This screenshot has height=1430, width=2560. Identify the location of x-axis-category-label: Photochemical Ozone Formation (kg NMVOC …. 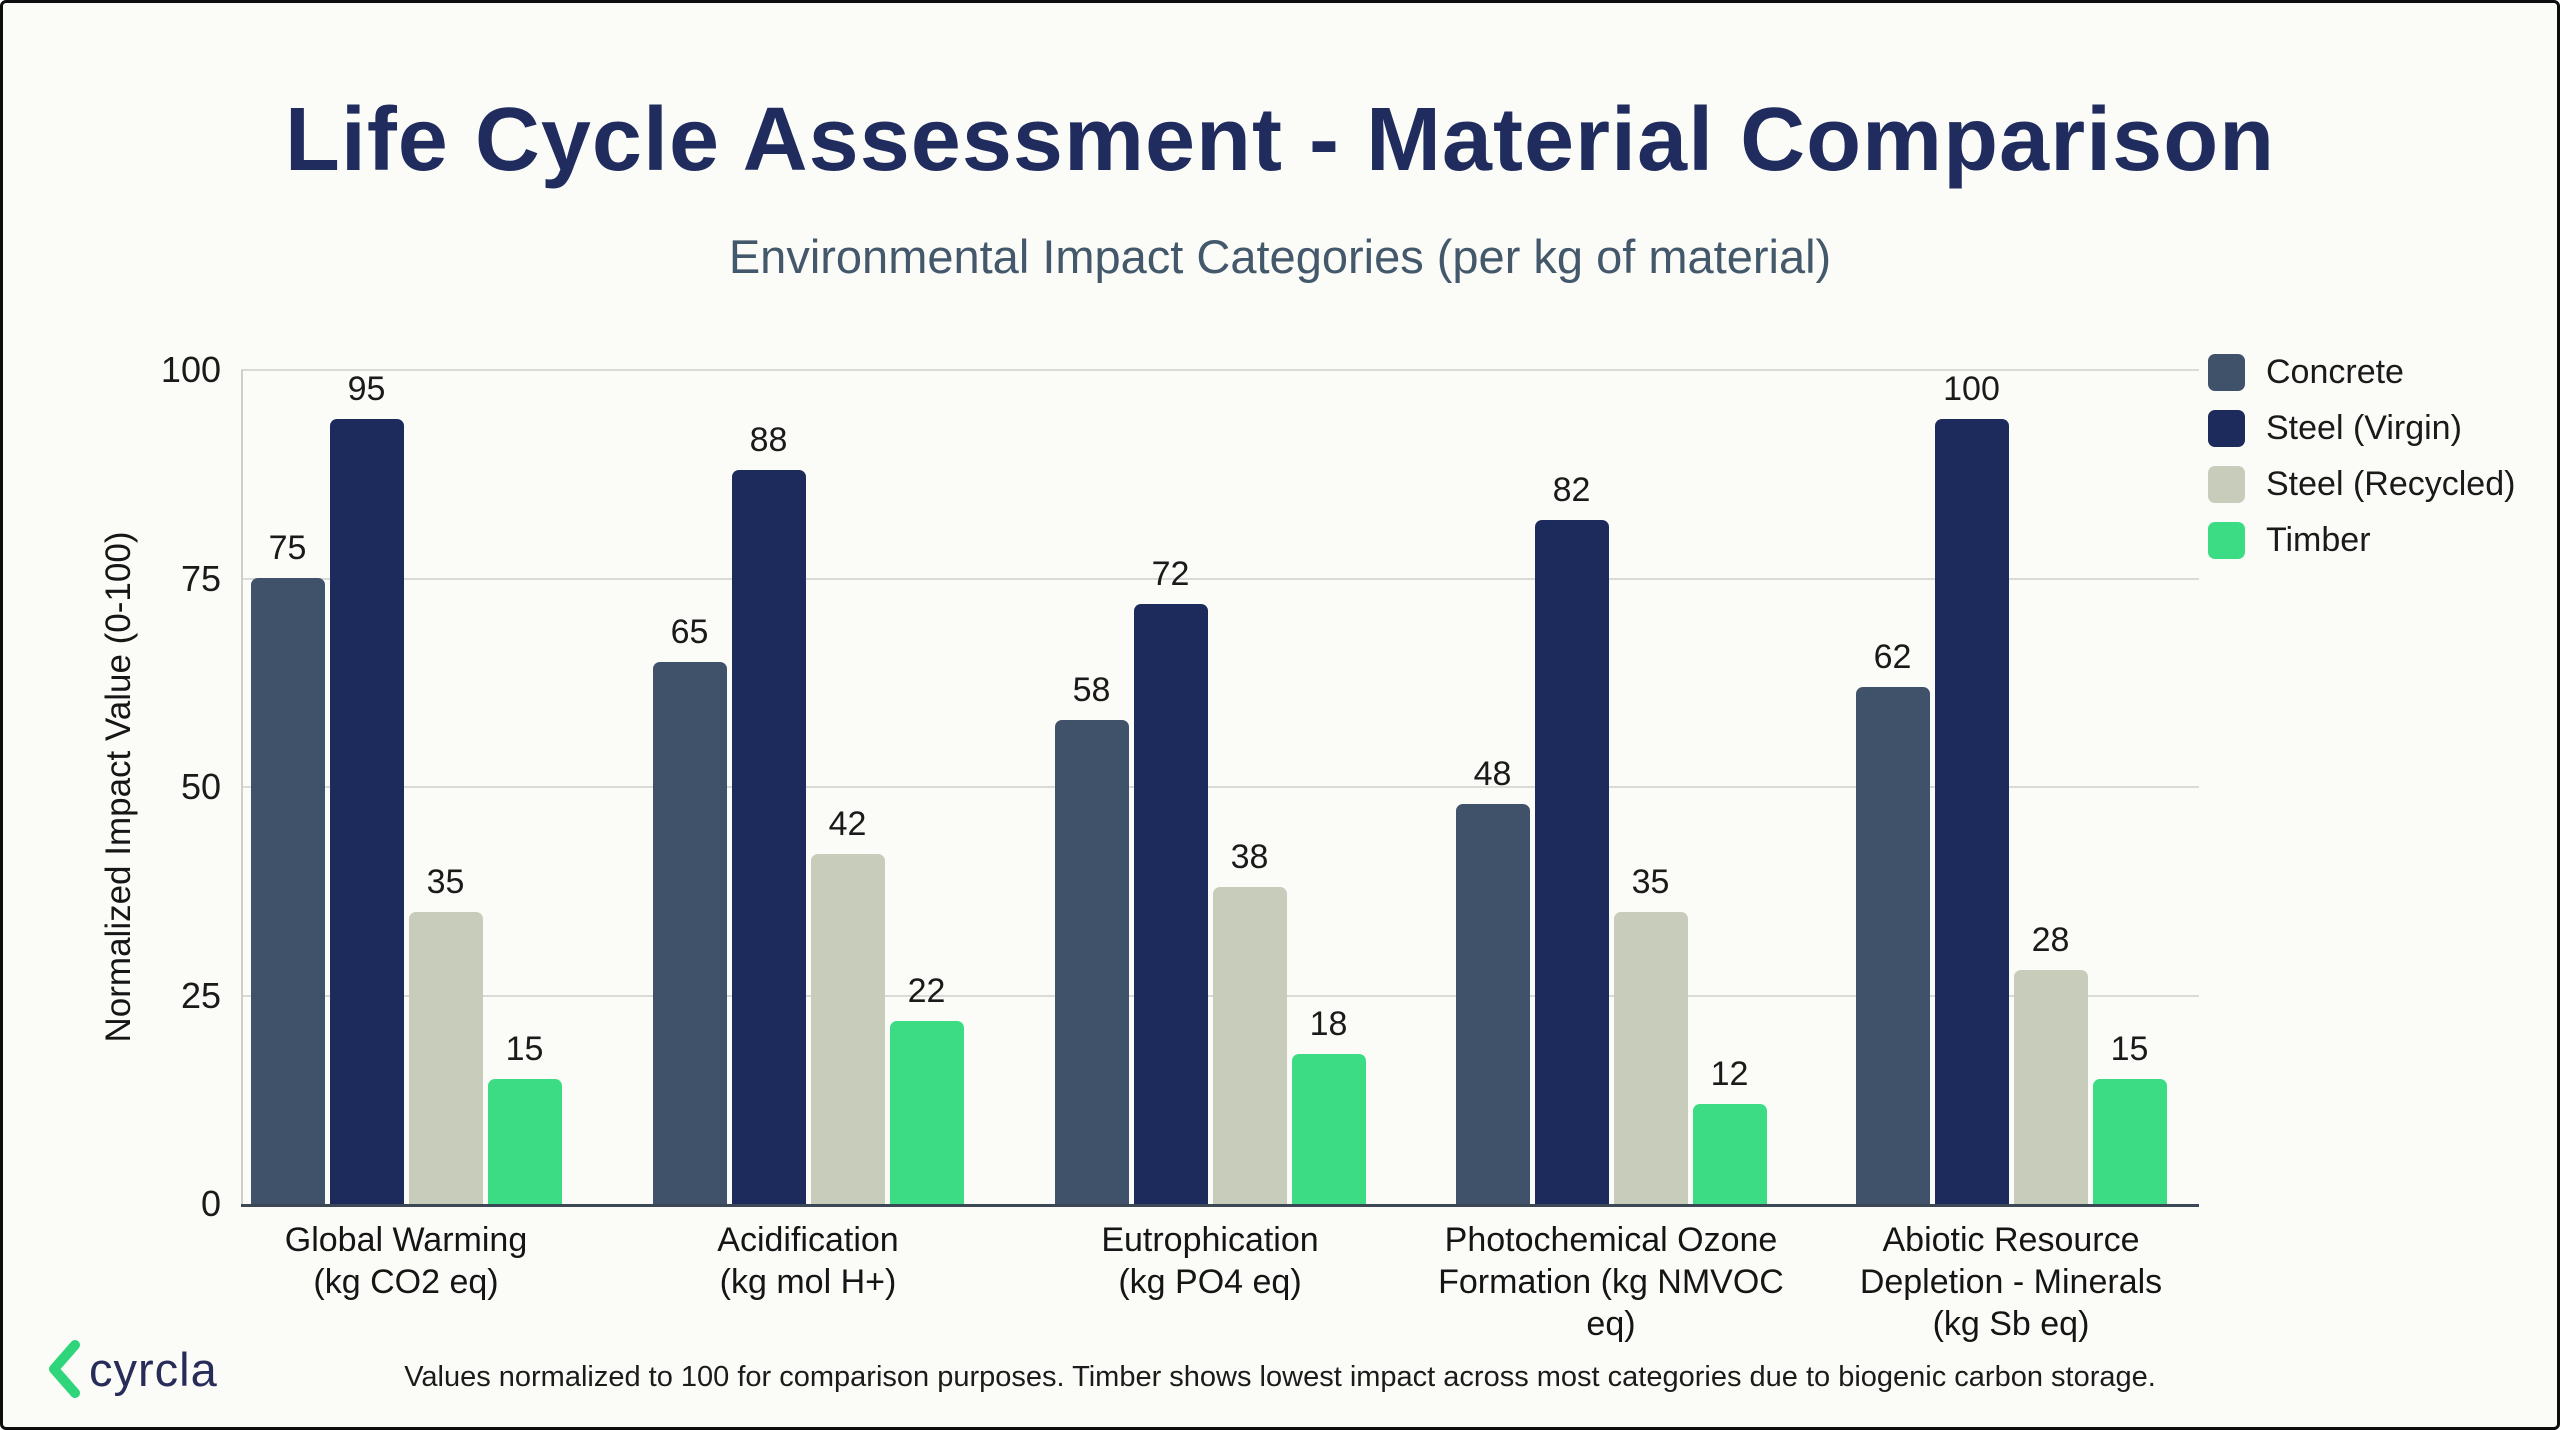
(1611, 1282).